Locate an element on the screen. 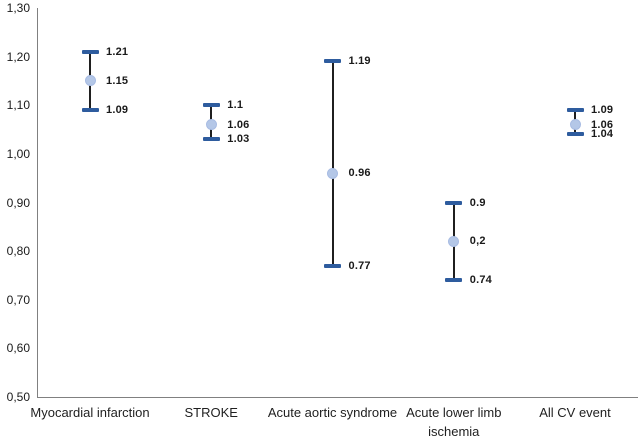 This screenshot has height=440, width=638. y-axis-tick-label: 1,30 is located at coordinates (18, 8).